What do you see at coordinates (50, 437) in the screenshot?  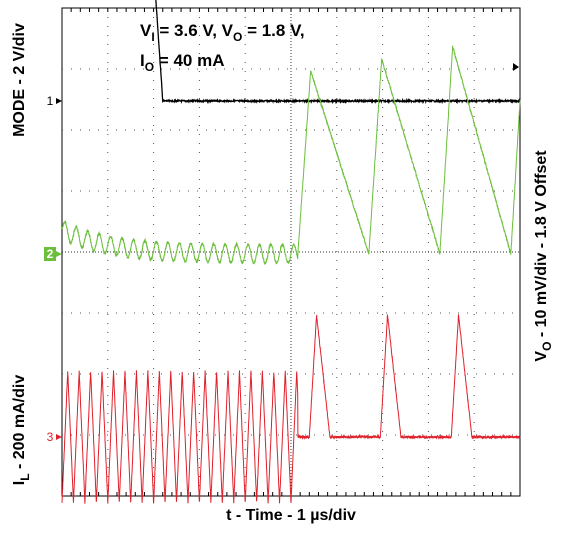 I see `channel-marker-label: 3` at bounding box center [50, 437].